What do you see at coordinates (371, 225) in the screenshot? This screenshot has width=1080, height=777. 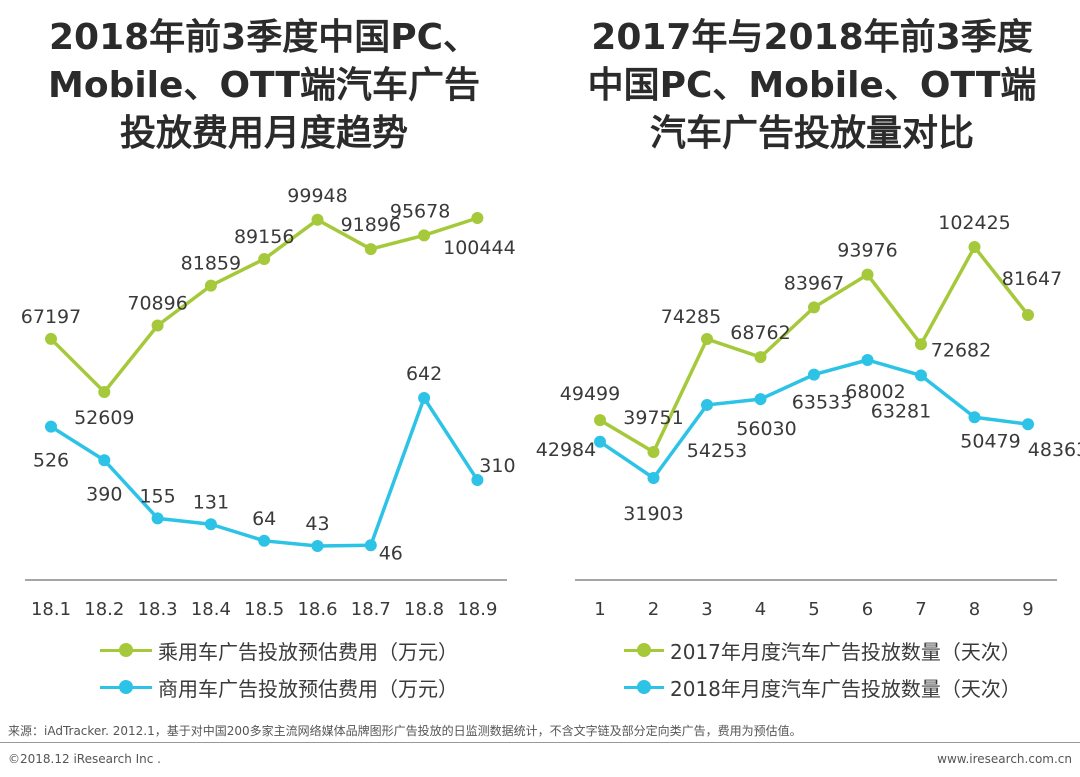 I see `data-label: 91896` at bounding box center [371, 225].